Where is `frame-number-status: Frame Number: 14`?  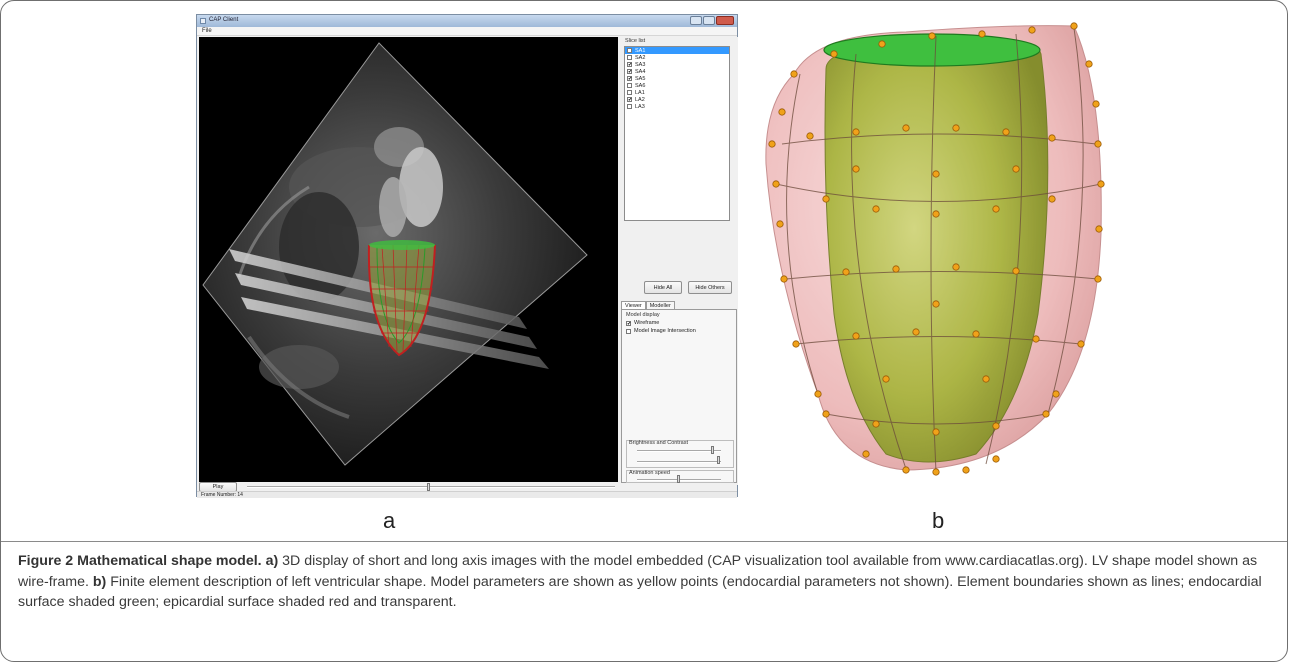
frame-number-status: Frame Number: 14 is located at coordinates (222, 495).